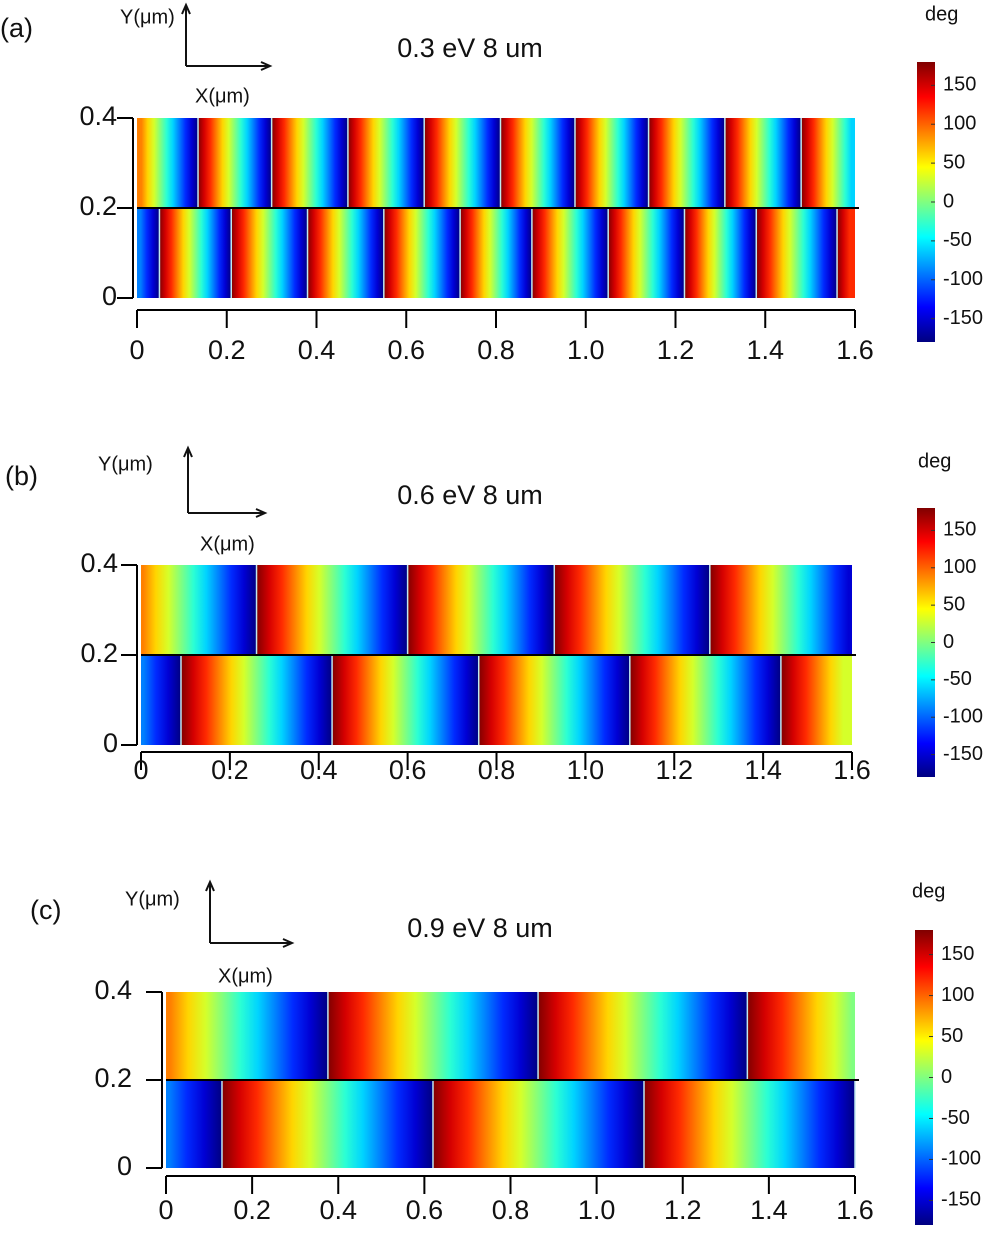  What do you see at coordinates (21, 476) in the screenshot?
I see `panel-label: (b)` at bounding box center [21, 476].